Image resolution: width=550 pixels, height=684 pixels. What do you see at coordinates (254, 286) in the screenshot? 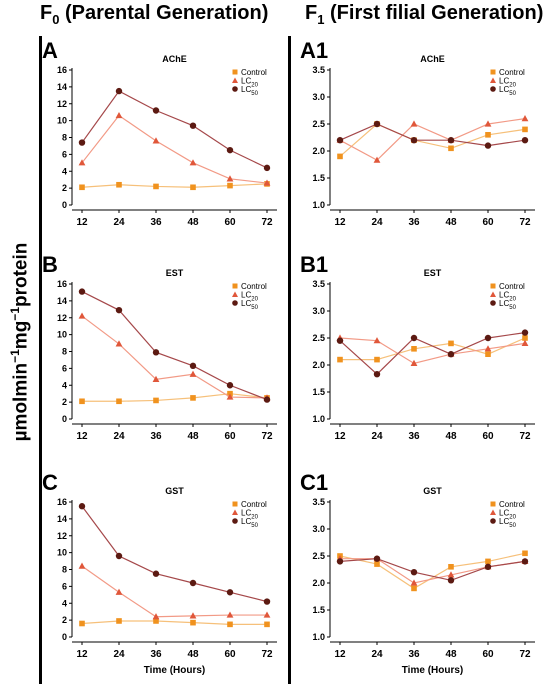
I see `legend-label-b-0: Control` at bounding box center [254, 286].